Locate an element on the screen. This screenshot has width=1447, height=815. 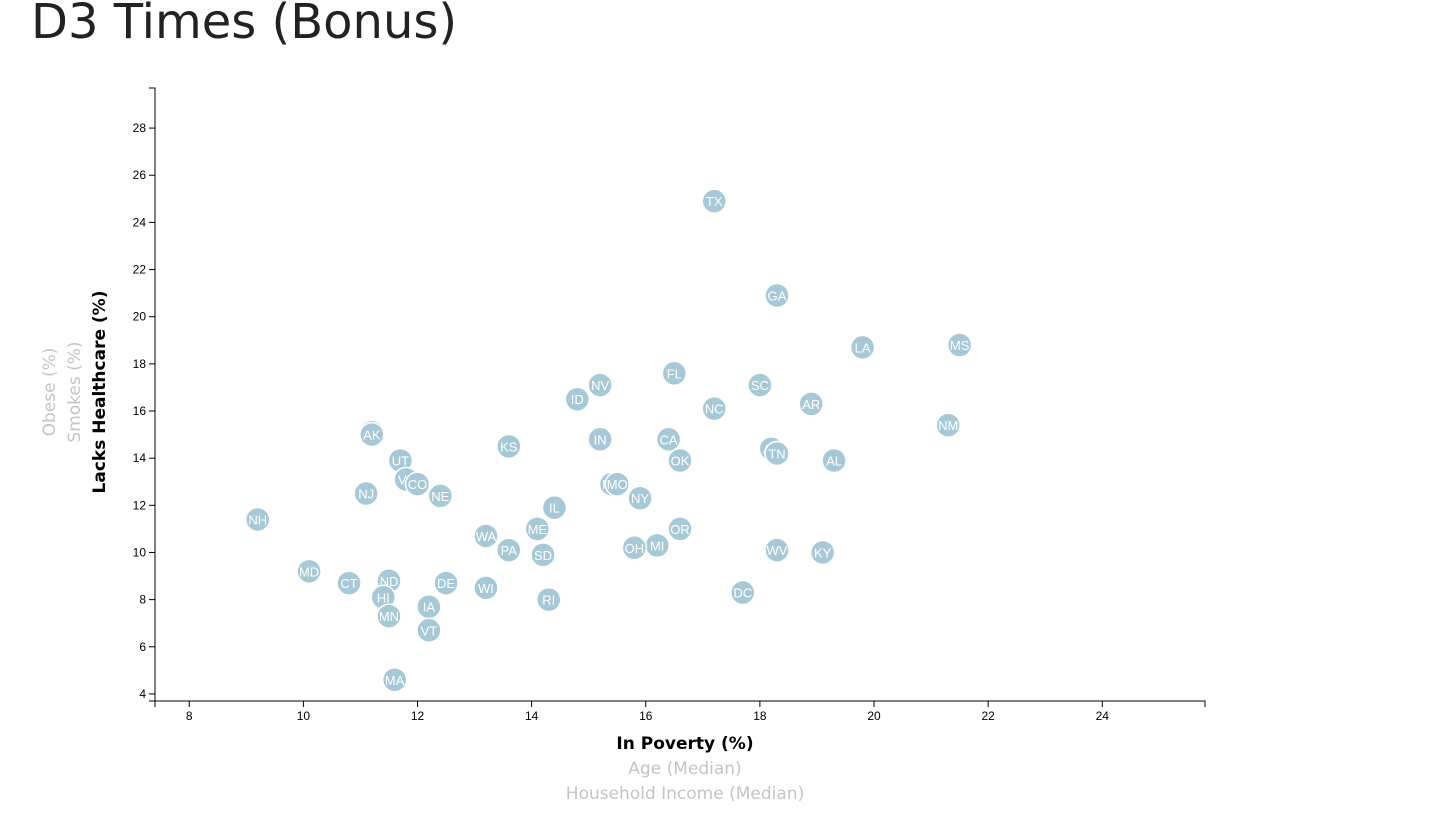
state-marker-wi: WI is located at coordinates (486, 588).